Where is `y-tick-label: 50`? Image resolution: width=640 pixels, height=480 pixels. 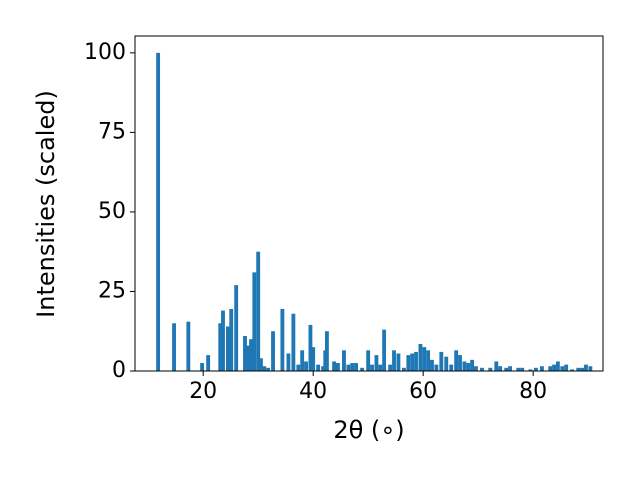 y-tick-label: 50 is located at coordinates (112, 211).